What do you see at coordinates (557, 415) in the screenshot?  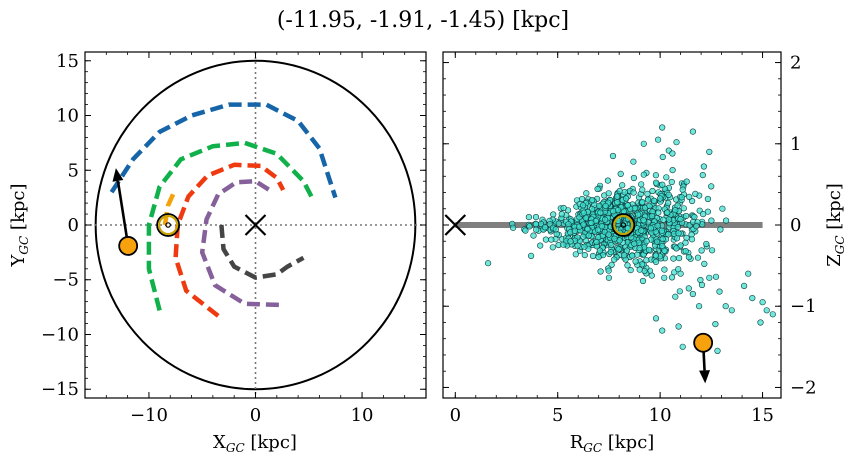 I see `right-xtick-label: 5` at bounding box center [557, 415].